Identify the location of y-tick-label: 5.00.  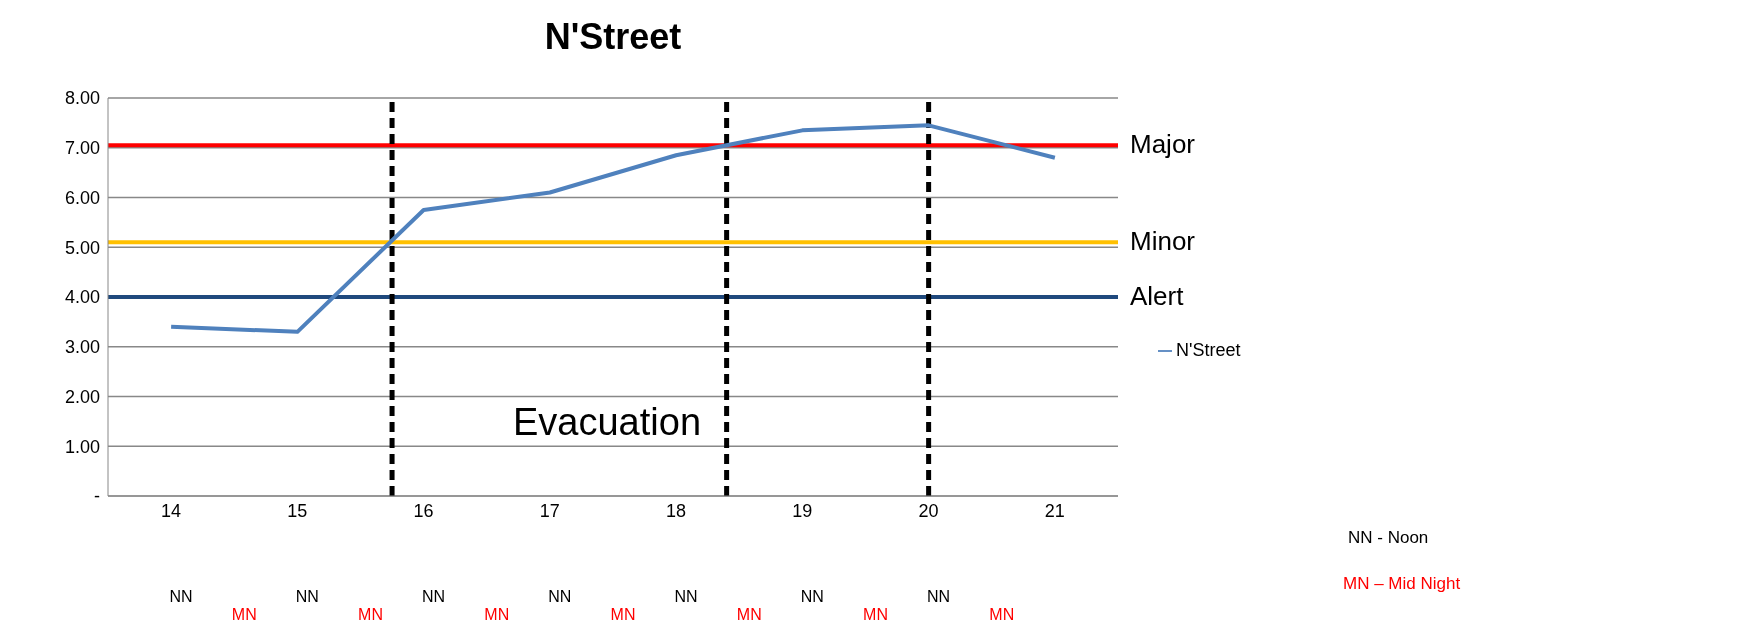
(82, 247).